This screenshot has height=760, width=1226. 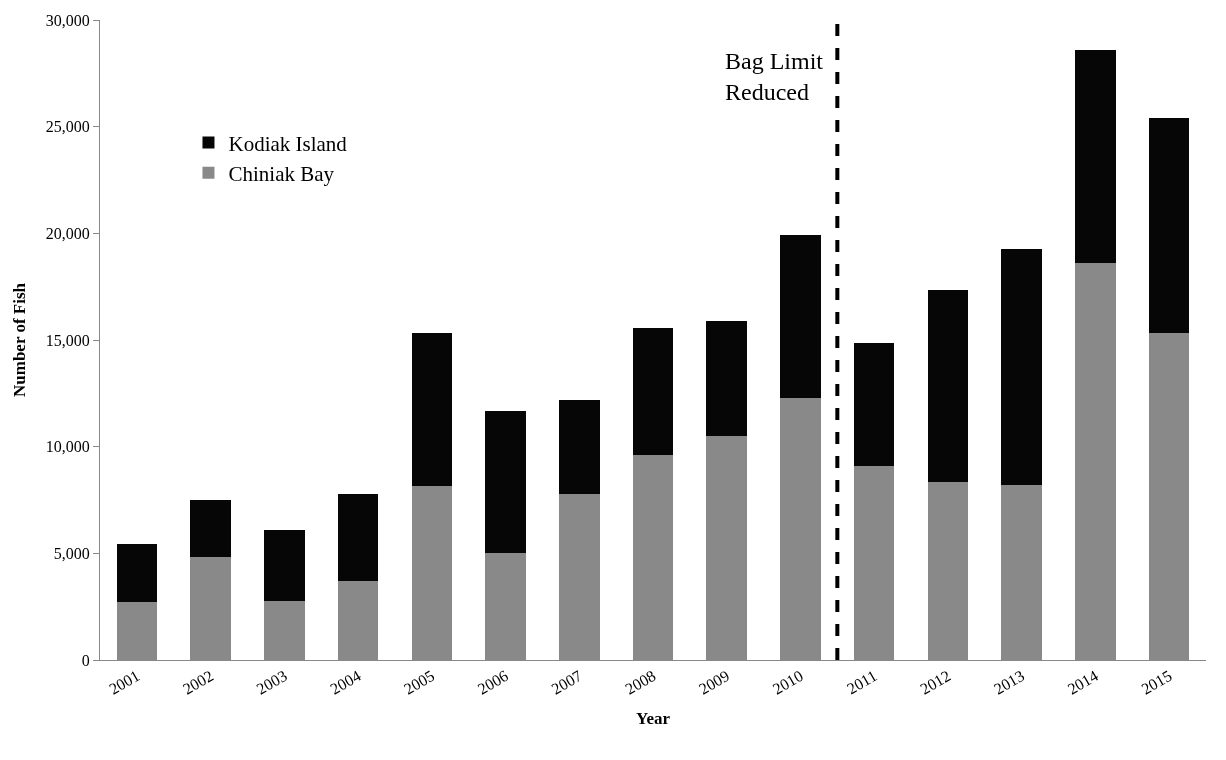 I want to click on x-tick-label: 2007, so click(x=566, y=682).